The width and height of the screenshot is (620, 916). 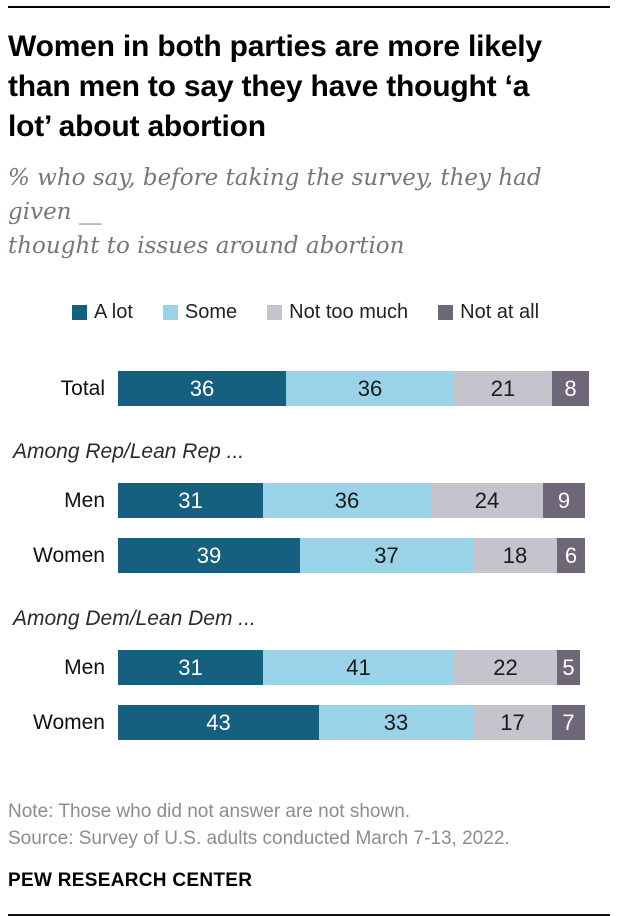 I want to click on stacked-bar: 31 36 24 9, so click(x=351, y=500).